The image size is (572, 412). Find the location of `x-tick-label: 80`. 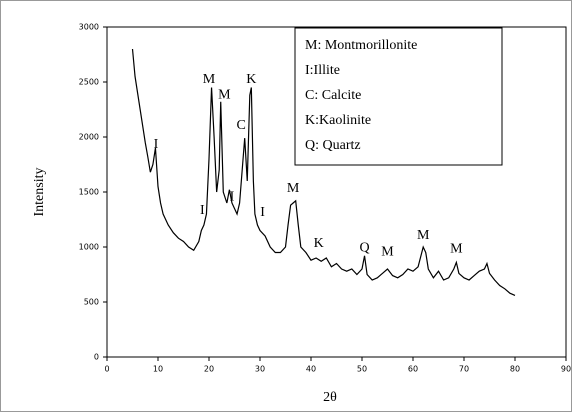

x-tick-label: 80 is located at coordinates (515, 369).